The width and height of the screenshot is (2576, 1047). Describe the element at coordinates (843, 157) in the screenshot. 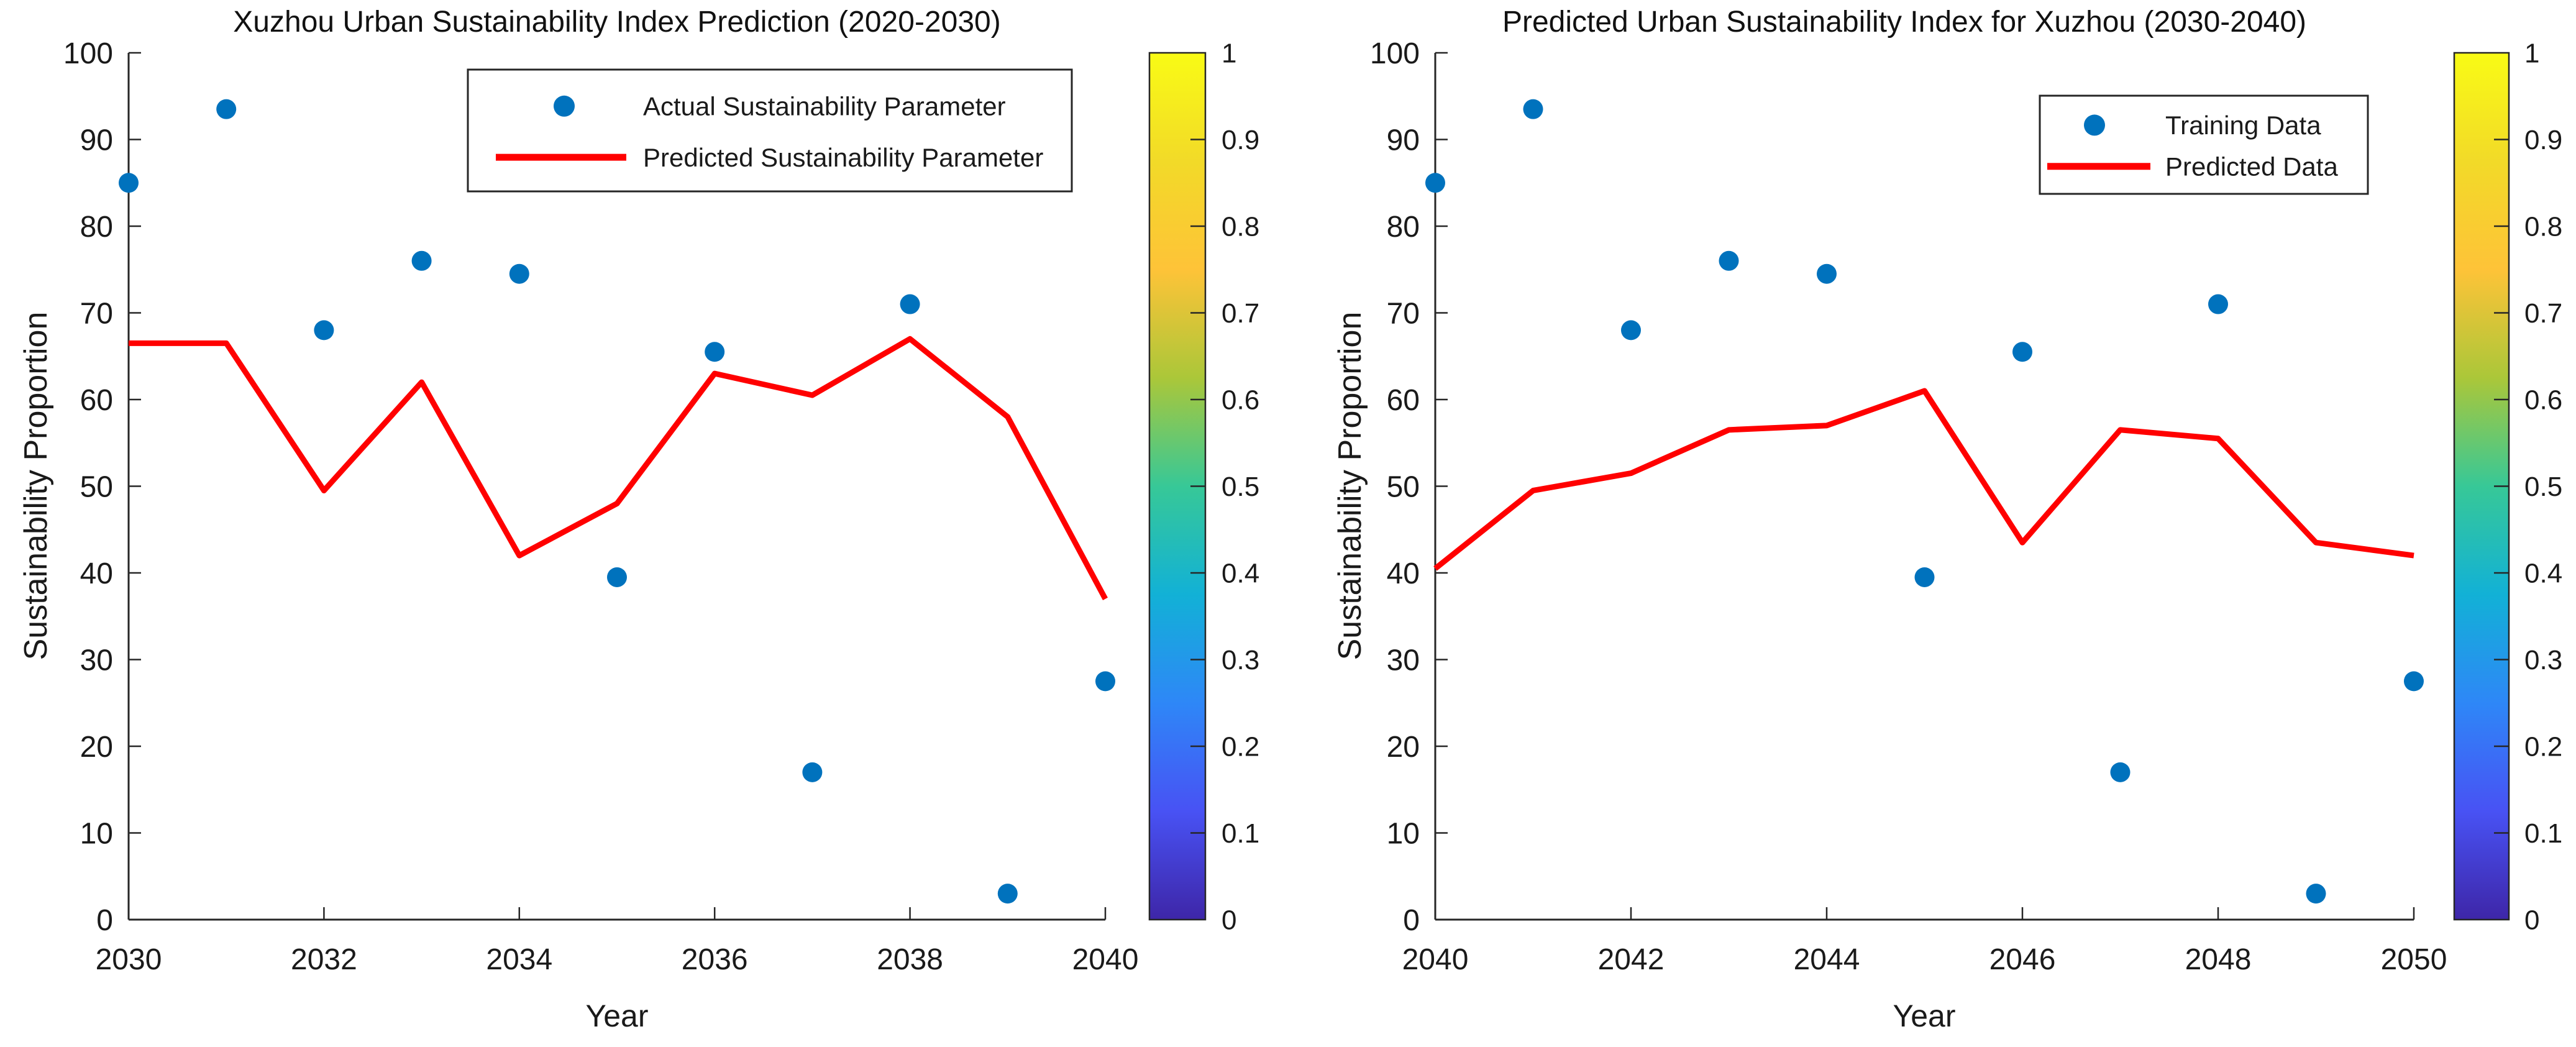

I see `legend-label: Predicted Sustainability Parameter` at that location.